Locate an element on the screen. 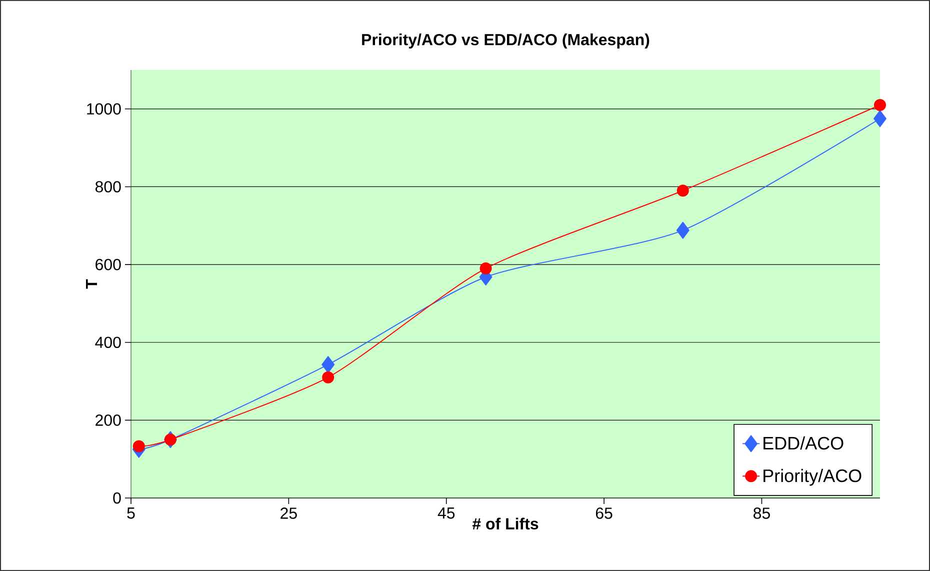 The width and height of the screenshot is (930, 571). x-tick-label: 45 is located at coordinates (446, 513).